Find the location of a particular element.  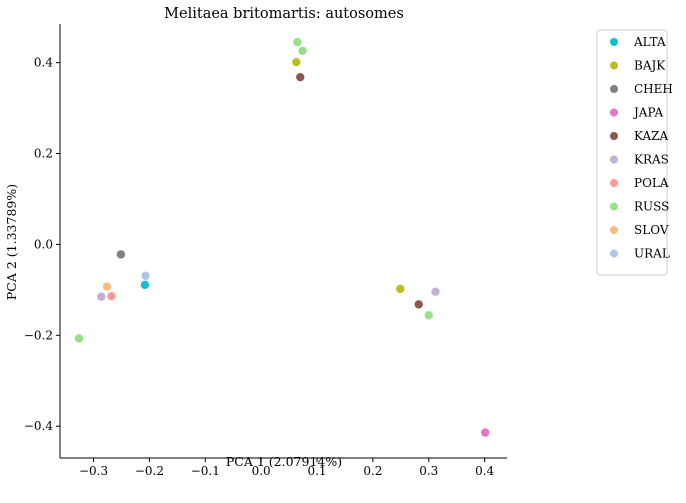

chart-title: Melitaea britomartis: autosomes is located at coordinates (284, 14).